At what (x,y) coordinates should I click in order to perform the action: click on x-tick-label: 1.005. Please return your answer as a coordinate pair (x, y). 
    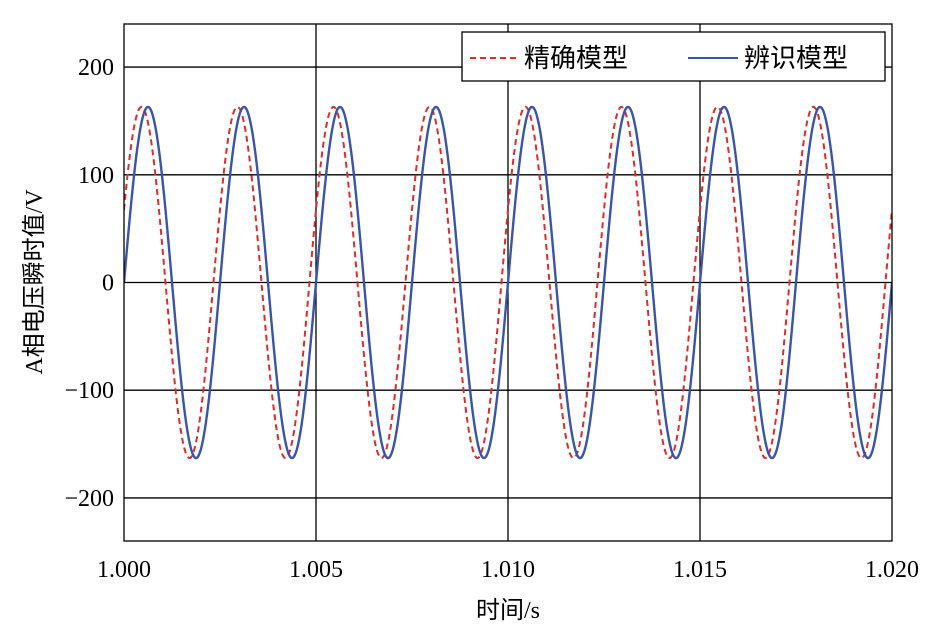
    Looking at the image, I should click on (316, 570).